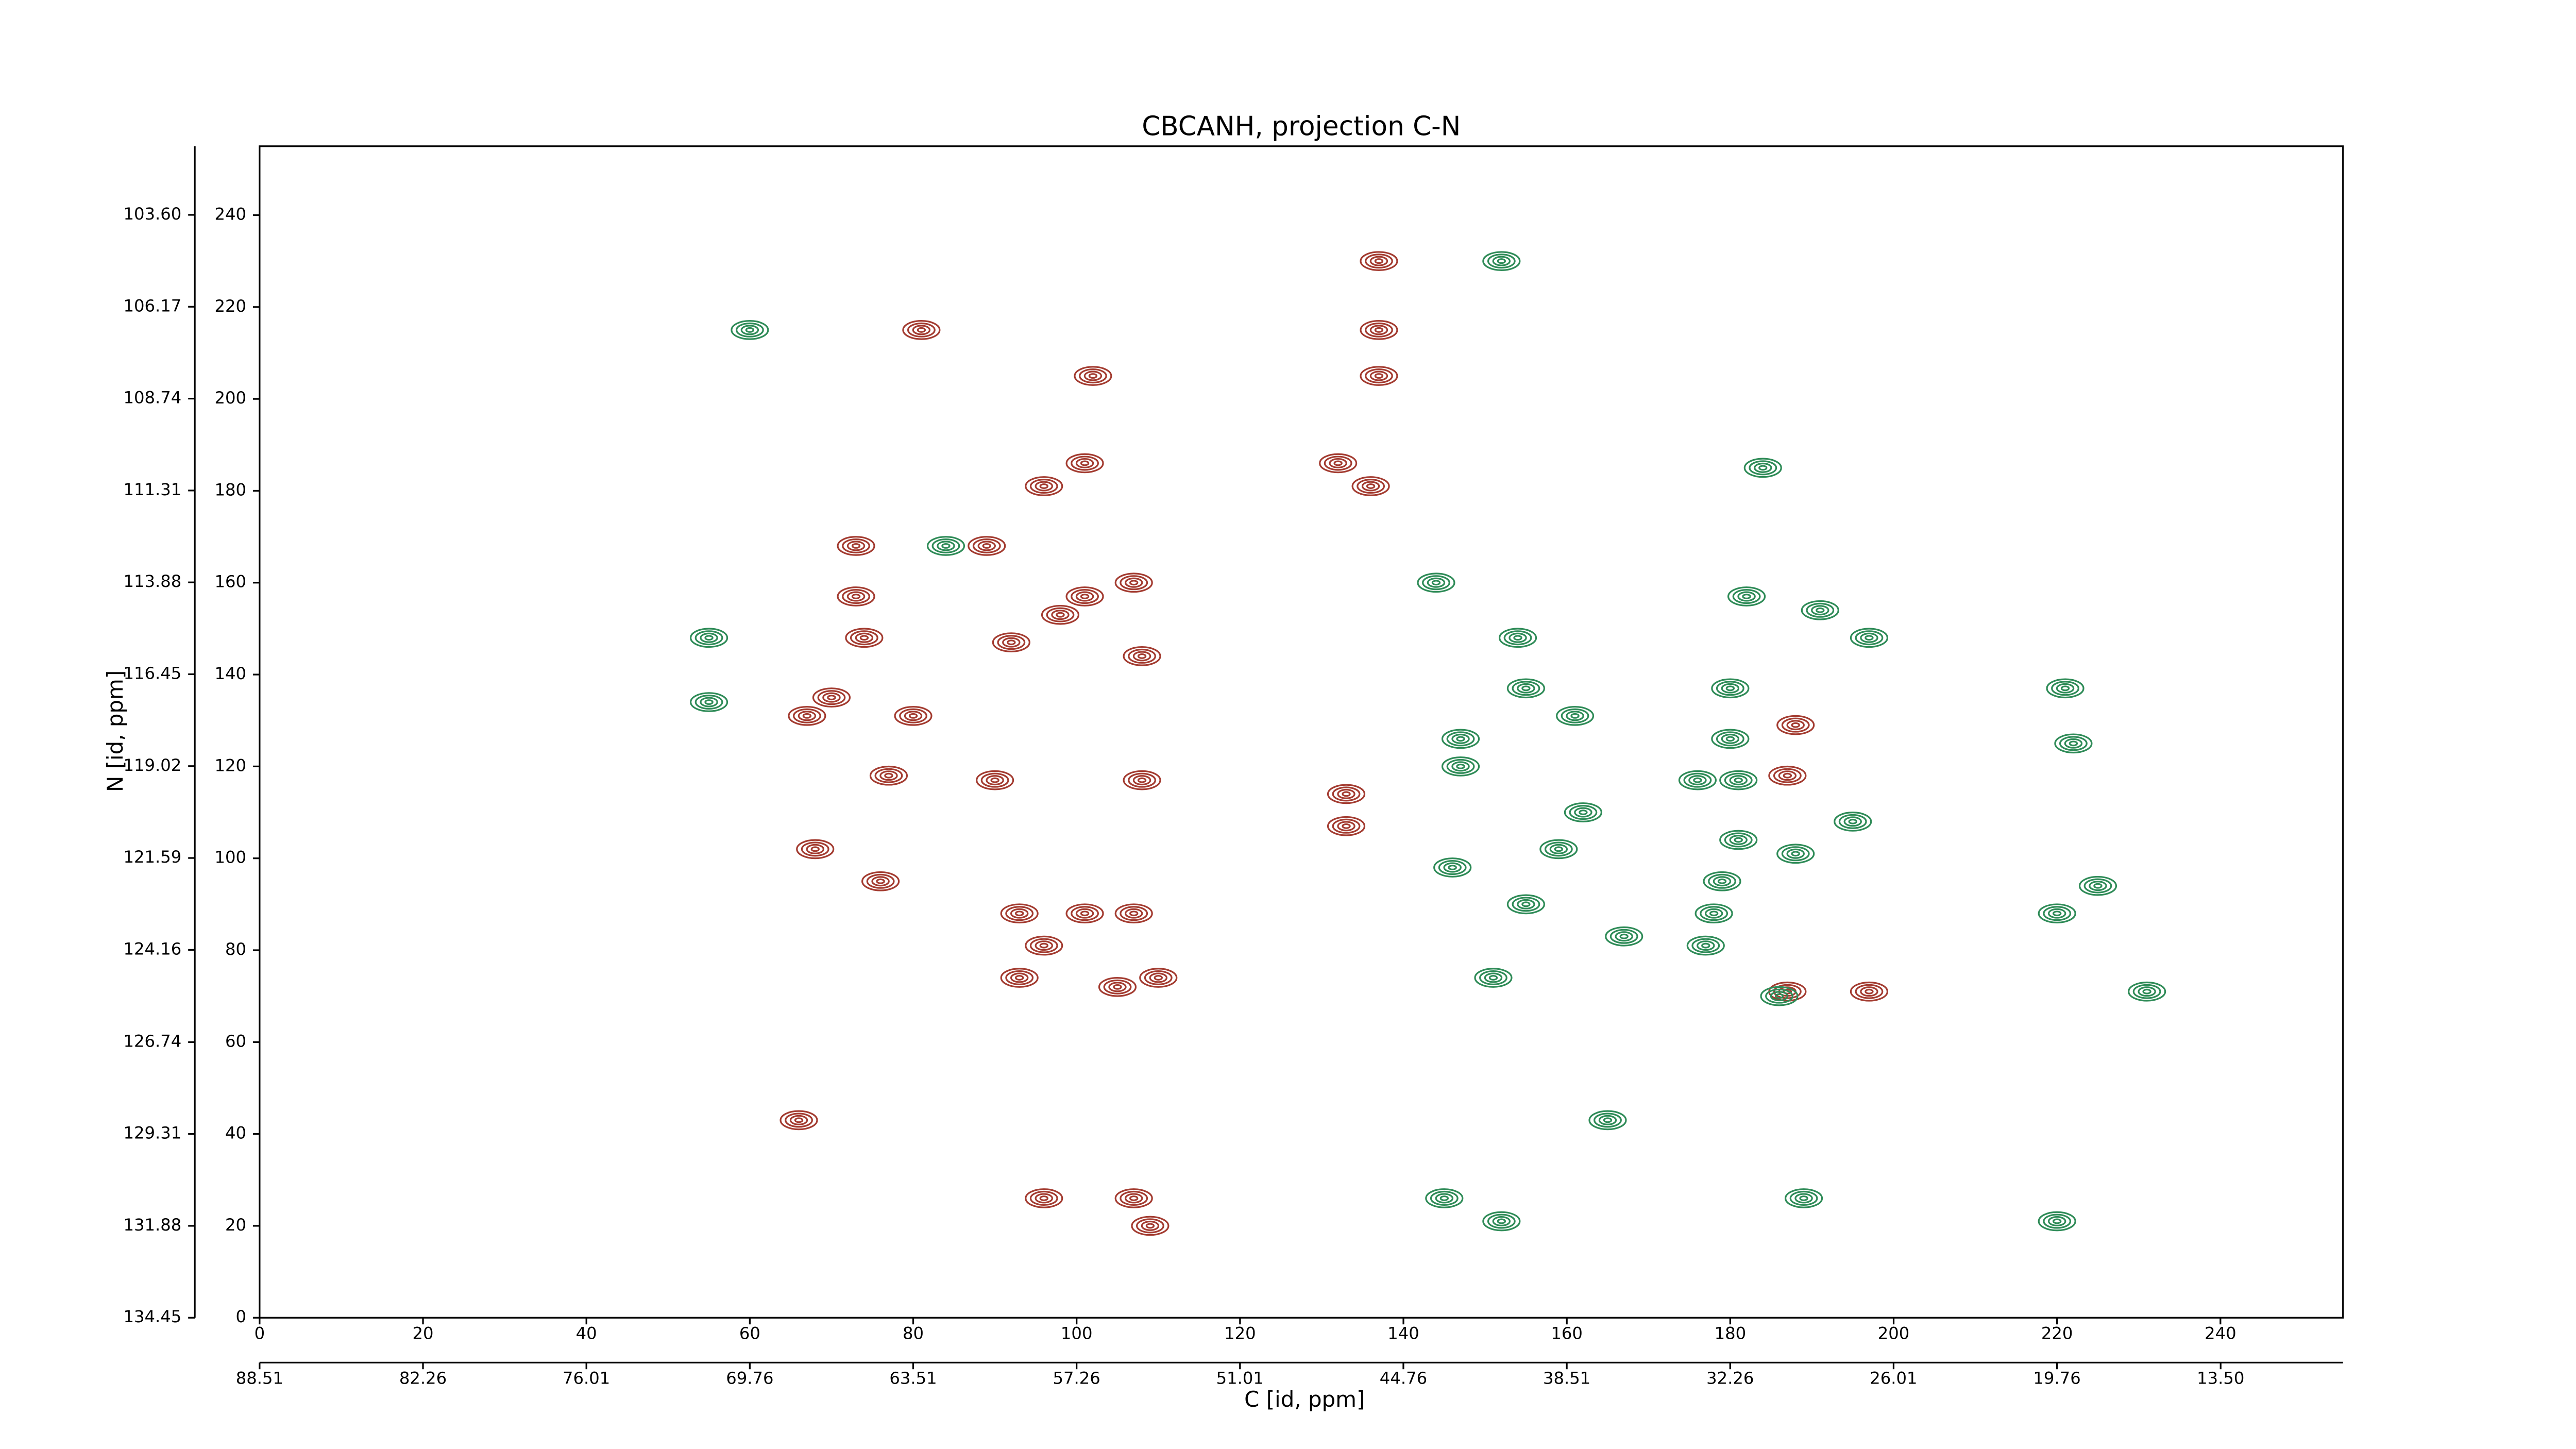  Describe the element at coordinates (231, 857) in the screenshot. I see `yticks-label: 100` at that location.